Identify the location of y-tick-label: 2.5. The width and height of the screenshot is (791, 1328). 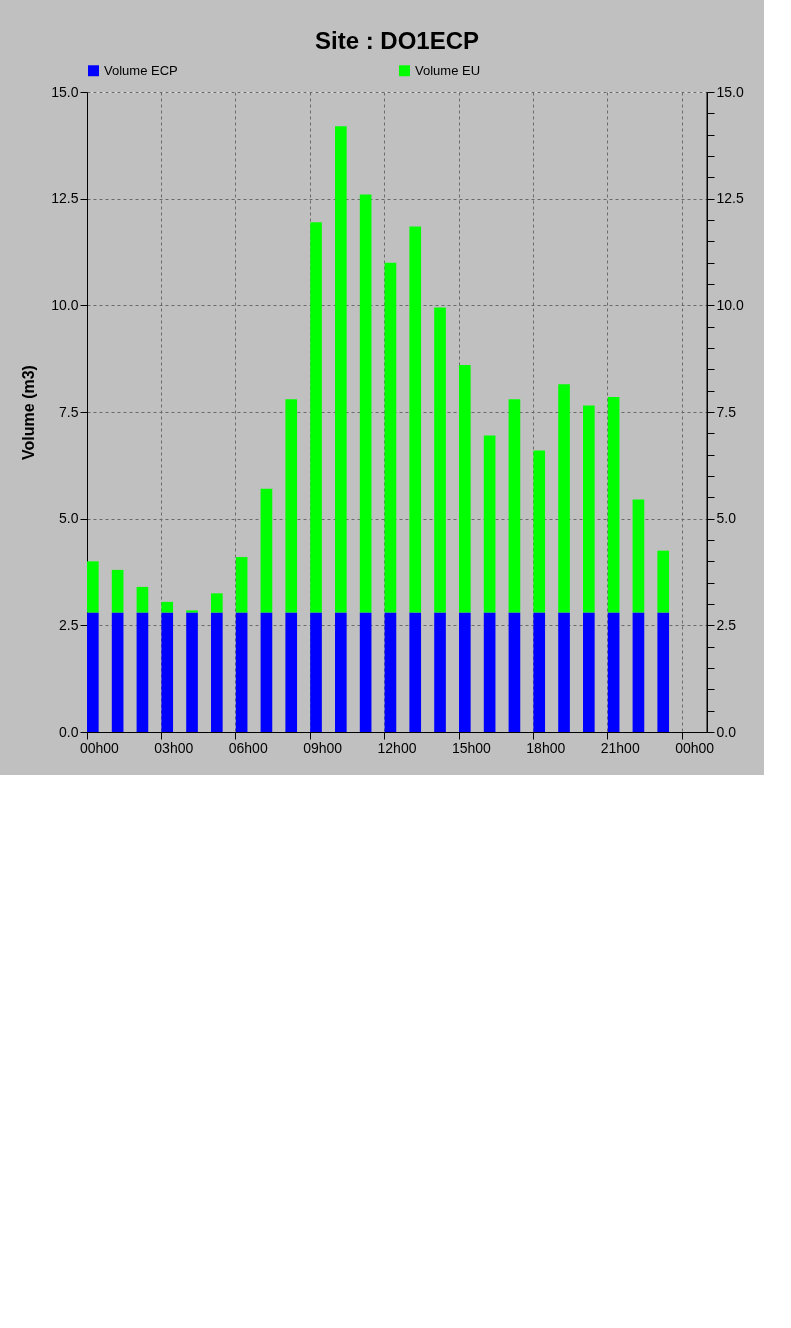
(69, 624).